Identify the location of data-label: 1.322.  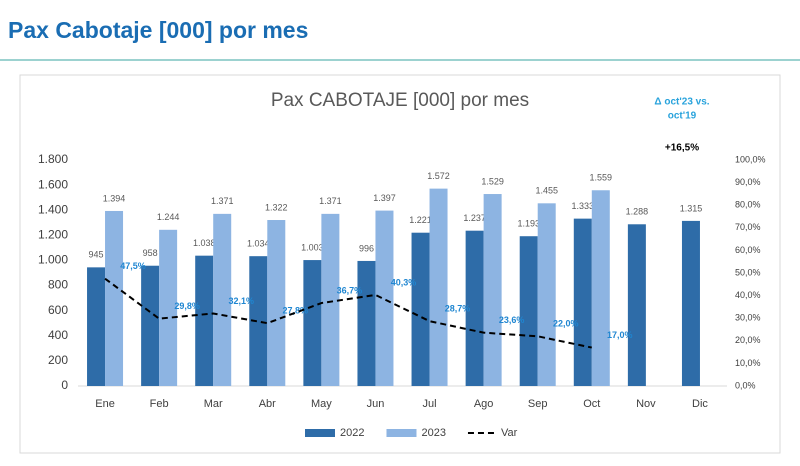
(276, 207).